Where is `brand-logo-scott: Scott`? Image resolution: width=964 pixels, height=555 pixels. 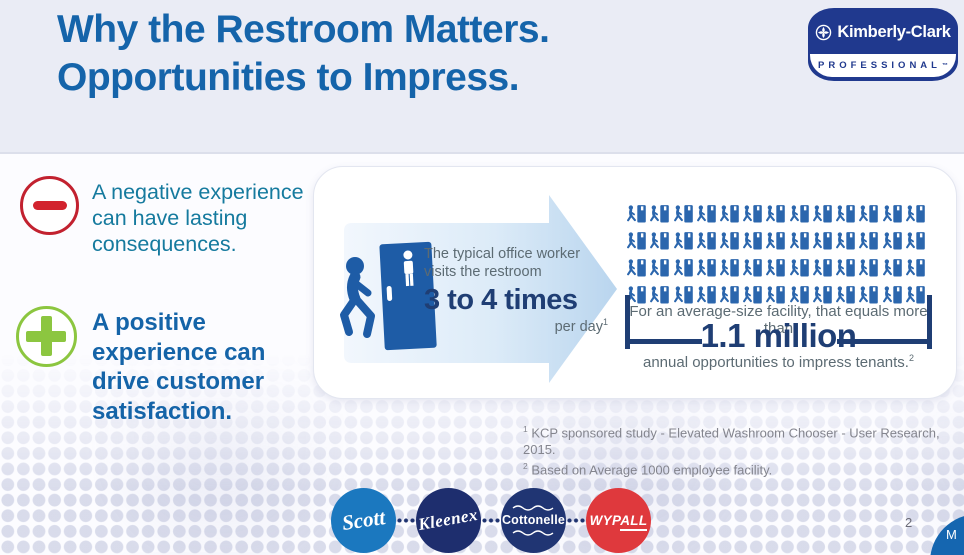 brand-logo-scott: Scott is located at coordinates (363, 520).